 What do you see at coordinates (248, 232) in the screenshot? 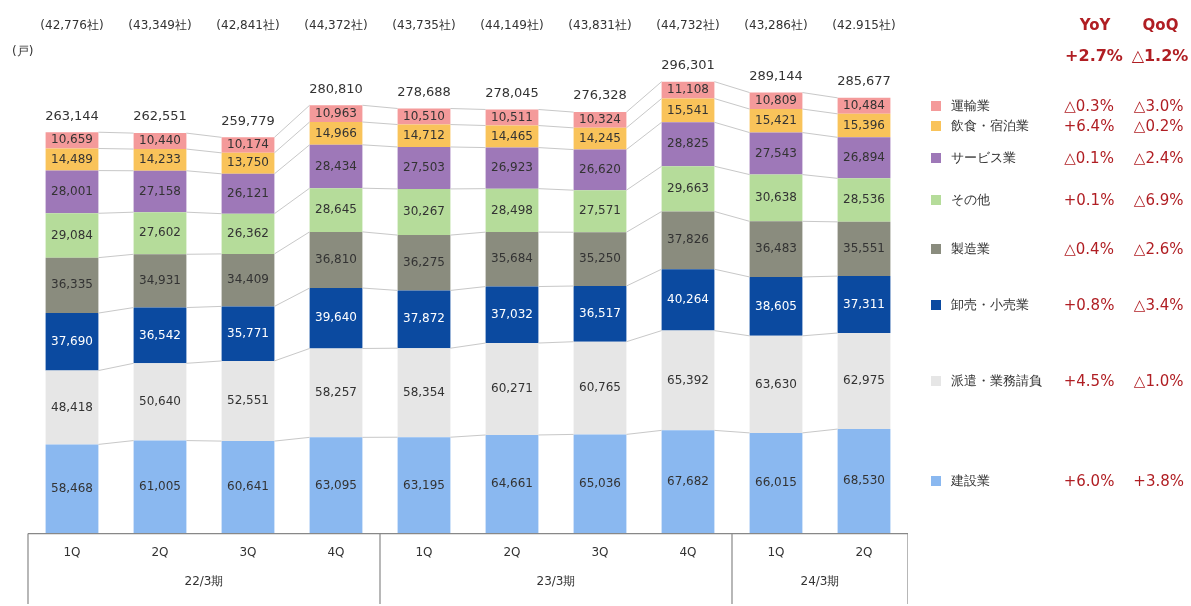
I see `data-label: 26,362` at bounding box center [248, 232].